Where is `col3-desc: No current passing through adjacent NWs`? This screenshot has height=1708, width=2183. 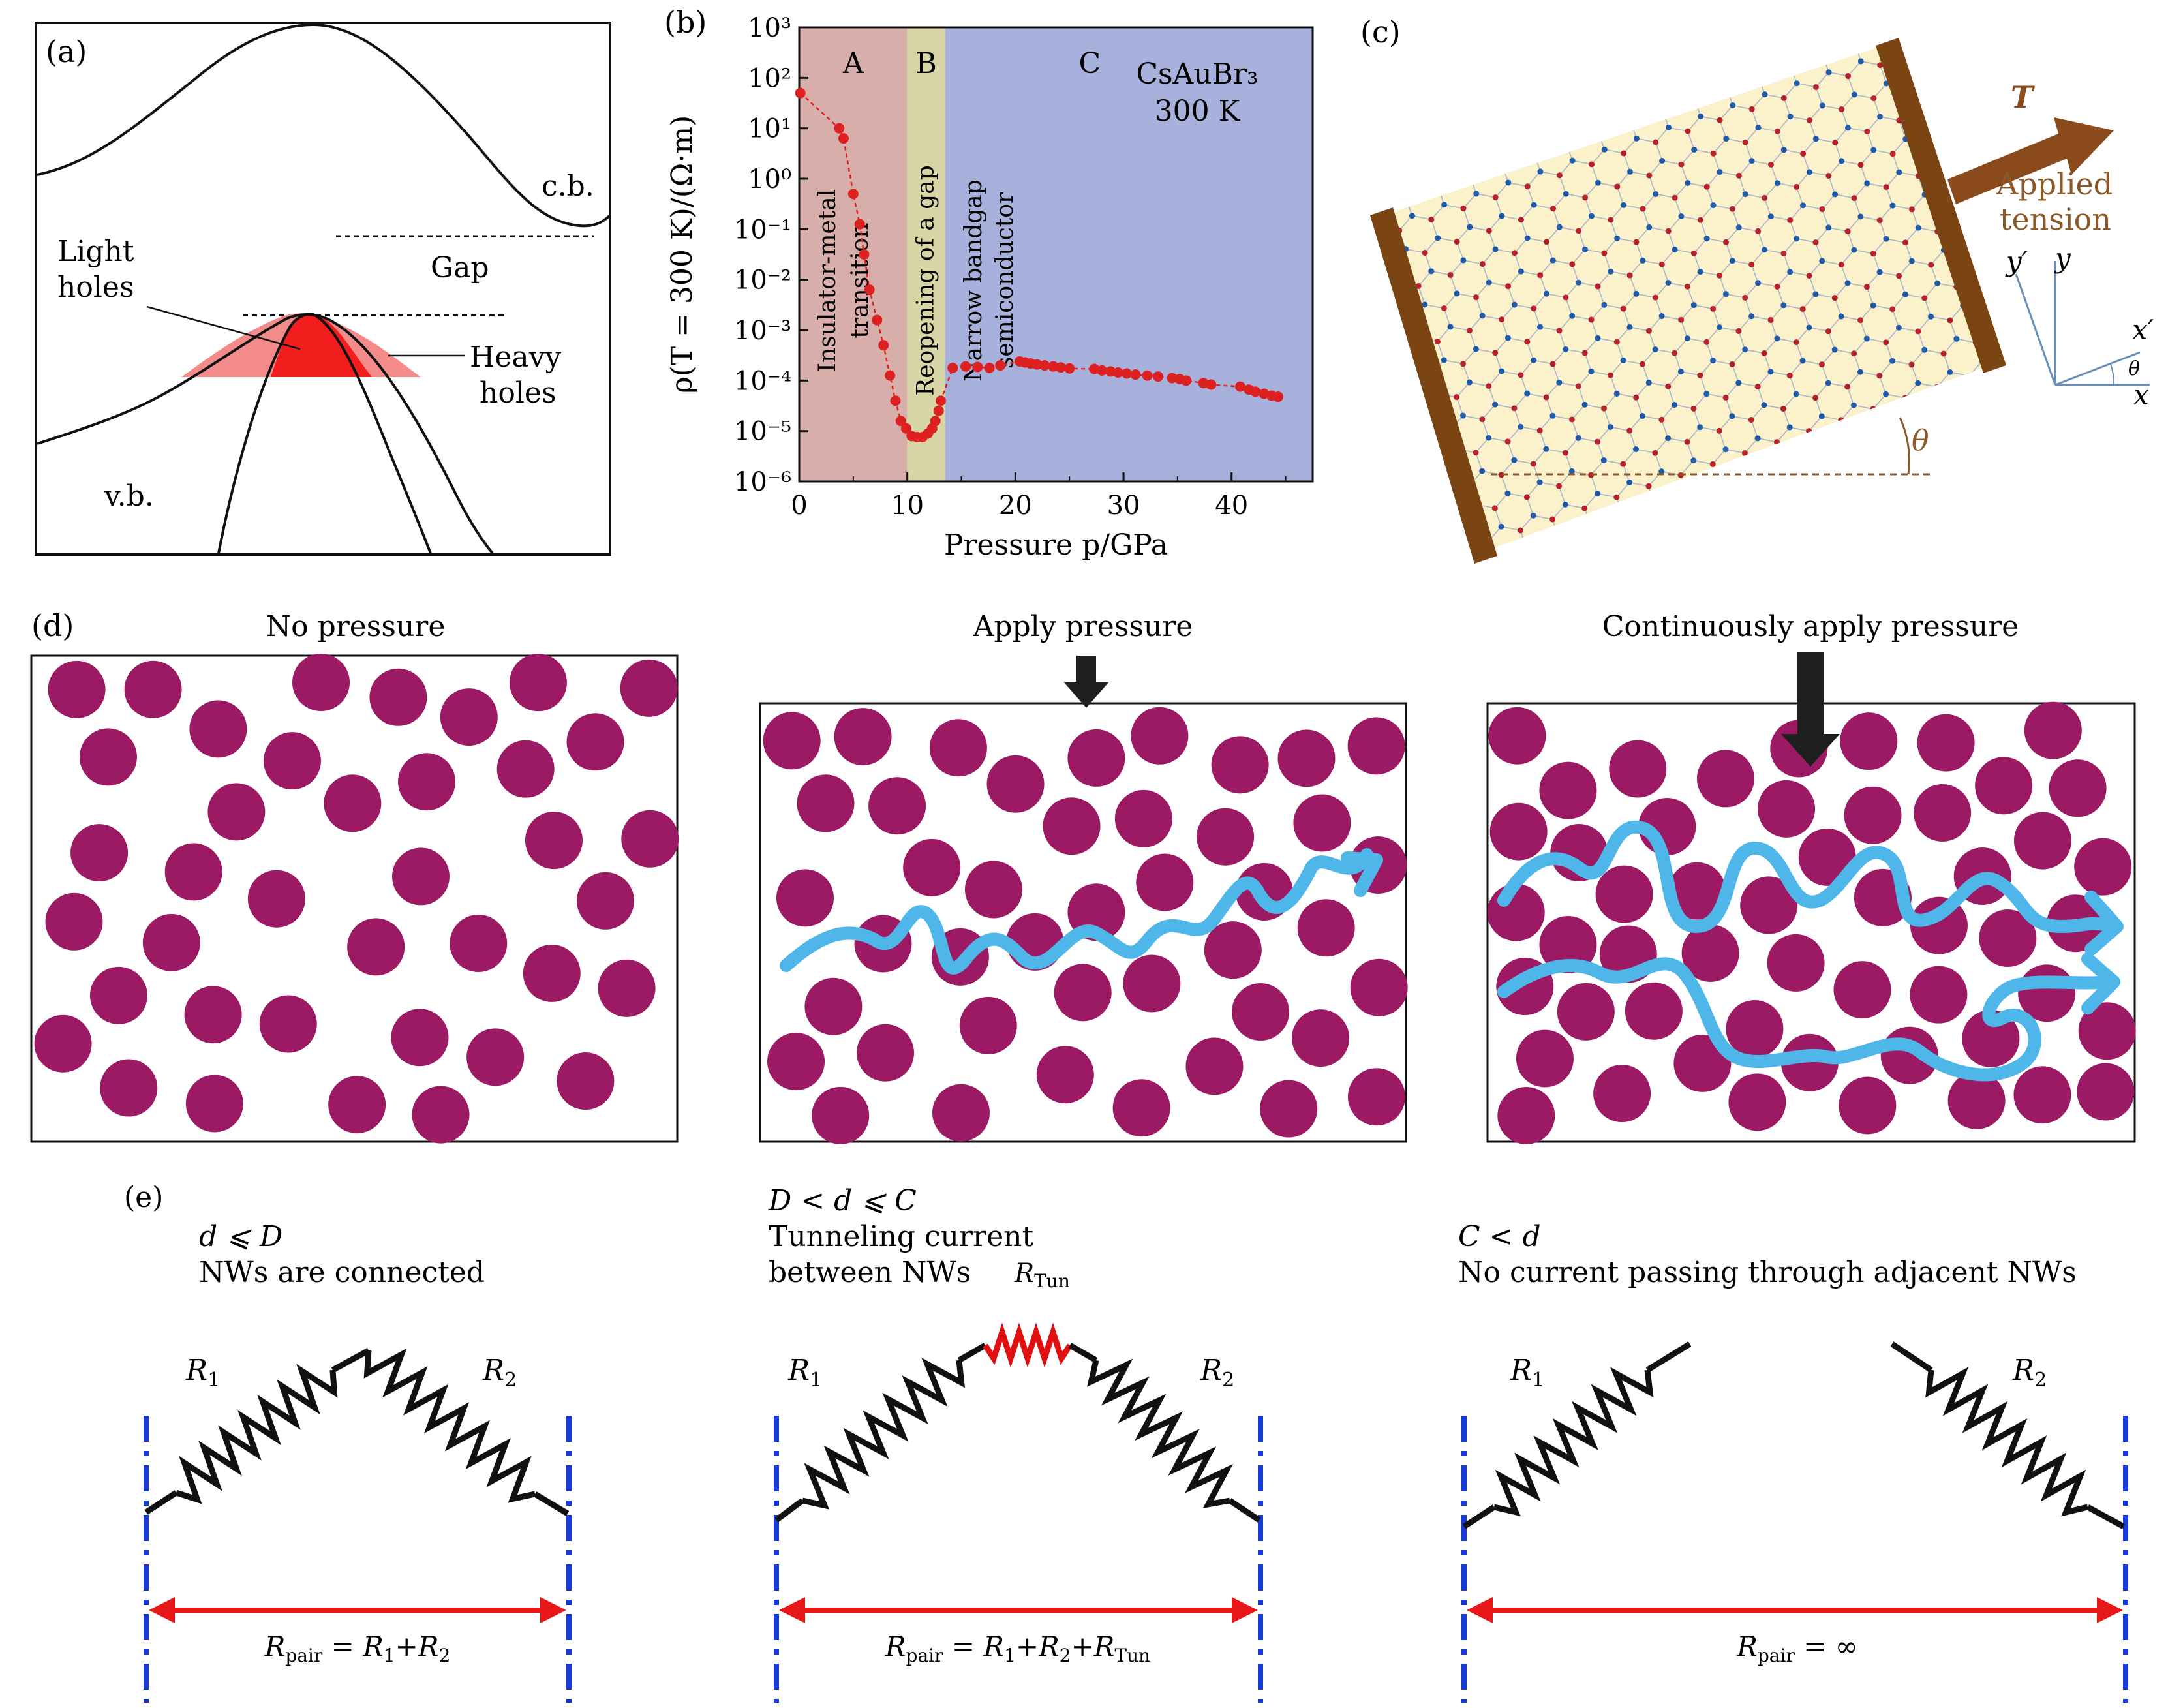
col3-desc: No current passing through adjacent NWs is located at coordinates (1767, 1273).